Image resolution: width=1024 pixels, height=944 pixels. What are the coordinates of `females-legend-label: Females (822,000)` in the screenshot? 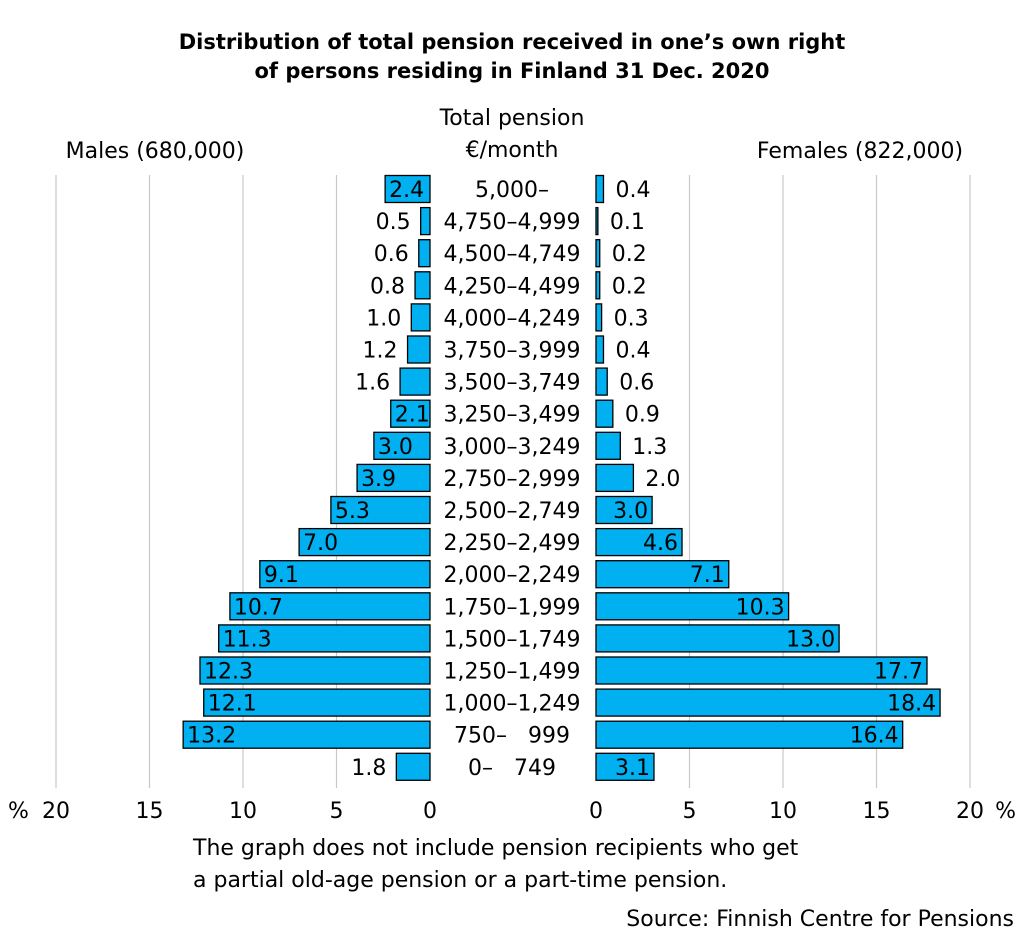 It's located at (860, 151).